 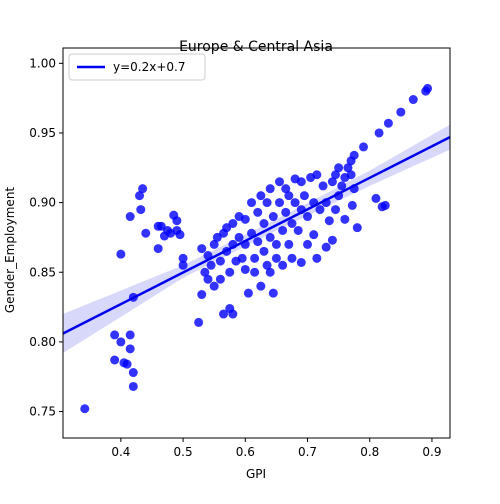 What do you see at coordinates (256, 47) in the screenshot?
I see `chart-title: Europe & Central Asia` at bounding box center [256, 47].